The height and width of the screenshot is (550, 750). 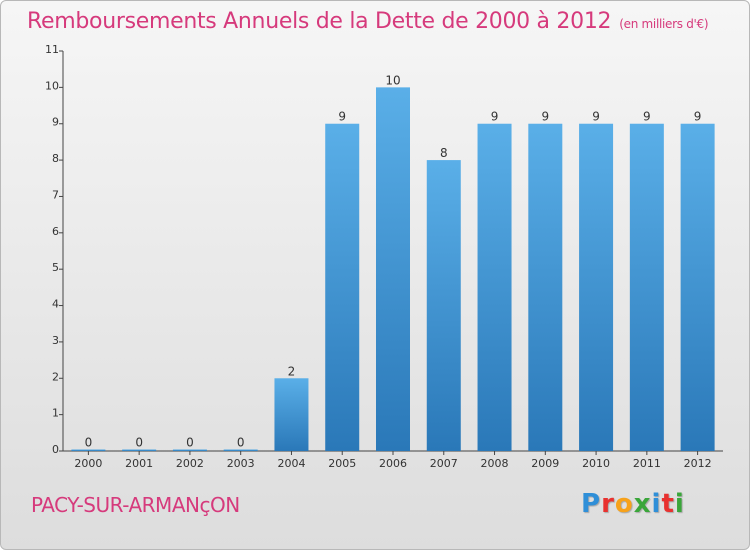 What do you see at coordinates (55, 267) in the screenshot?
I see `y-tick-label: 5` at bounding box center [55, 267].